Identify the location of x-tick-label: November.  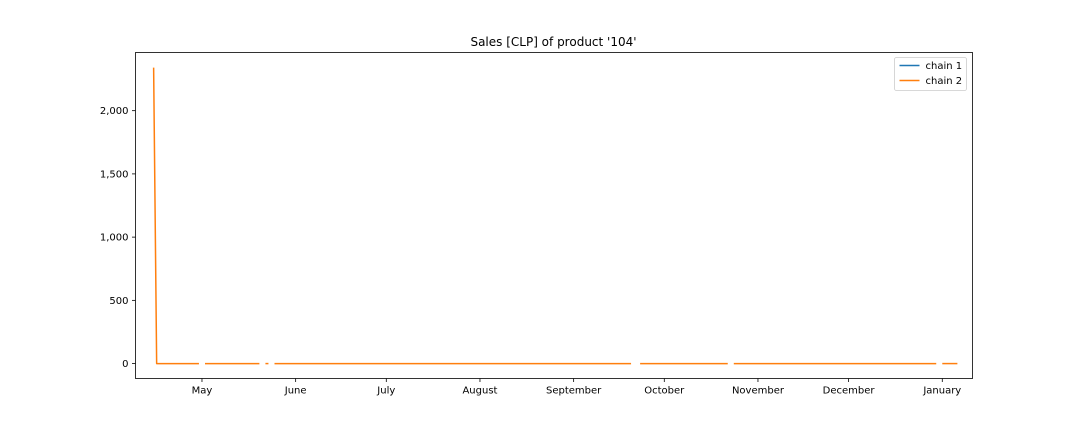
(758, 391).